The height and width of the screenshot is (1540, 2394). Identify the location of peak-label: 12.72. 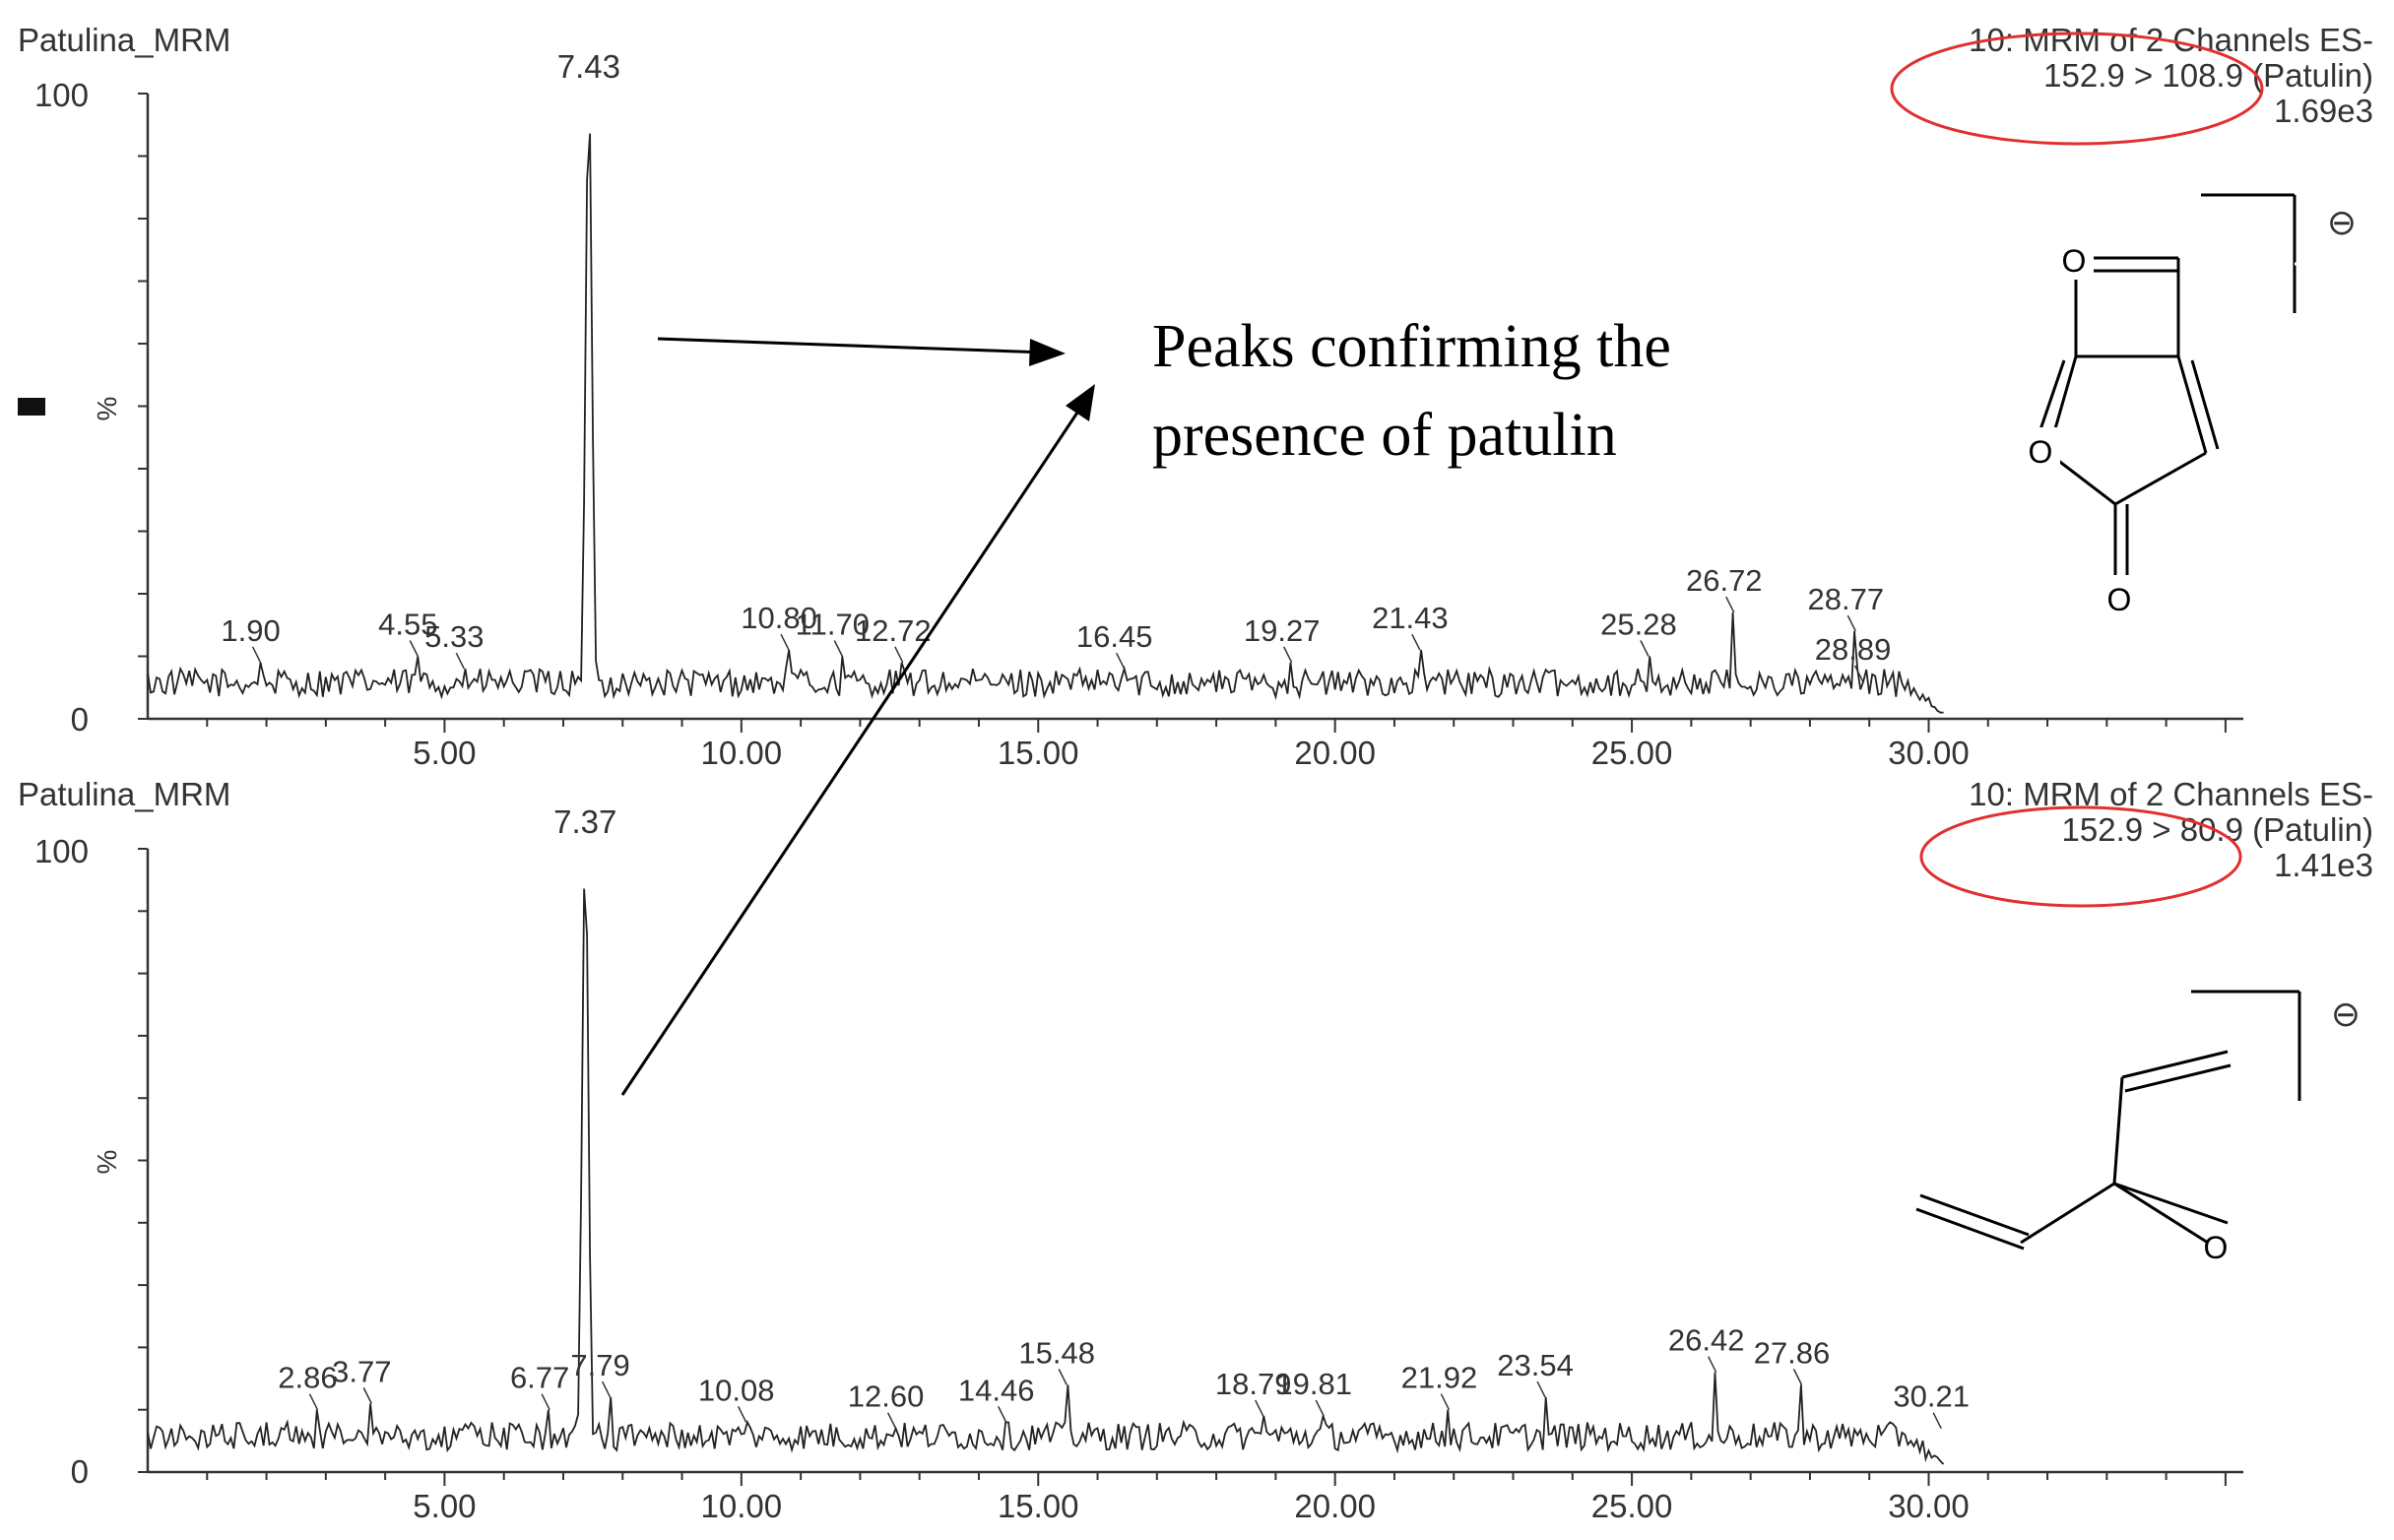
(893, 630).